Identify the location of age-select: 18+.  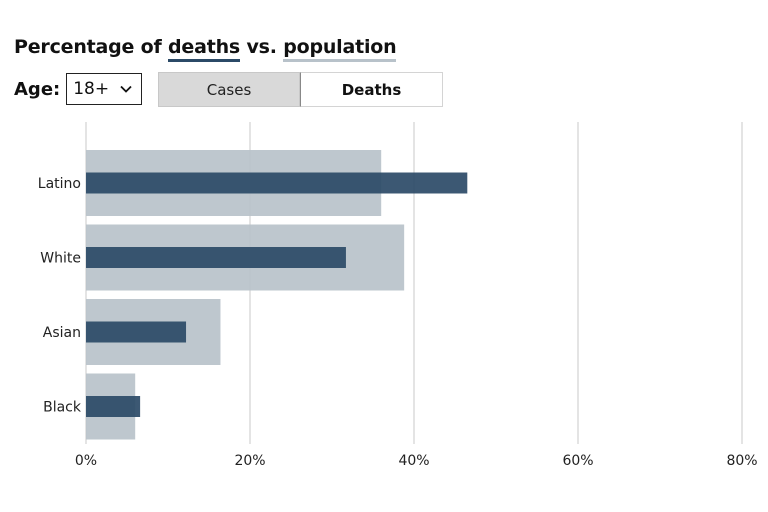
(104, 89).